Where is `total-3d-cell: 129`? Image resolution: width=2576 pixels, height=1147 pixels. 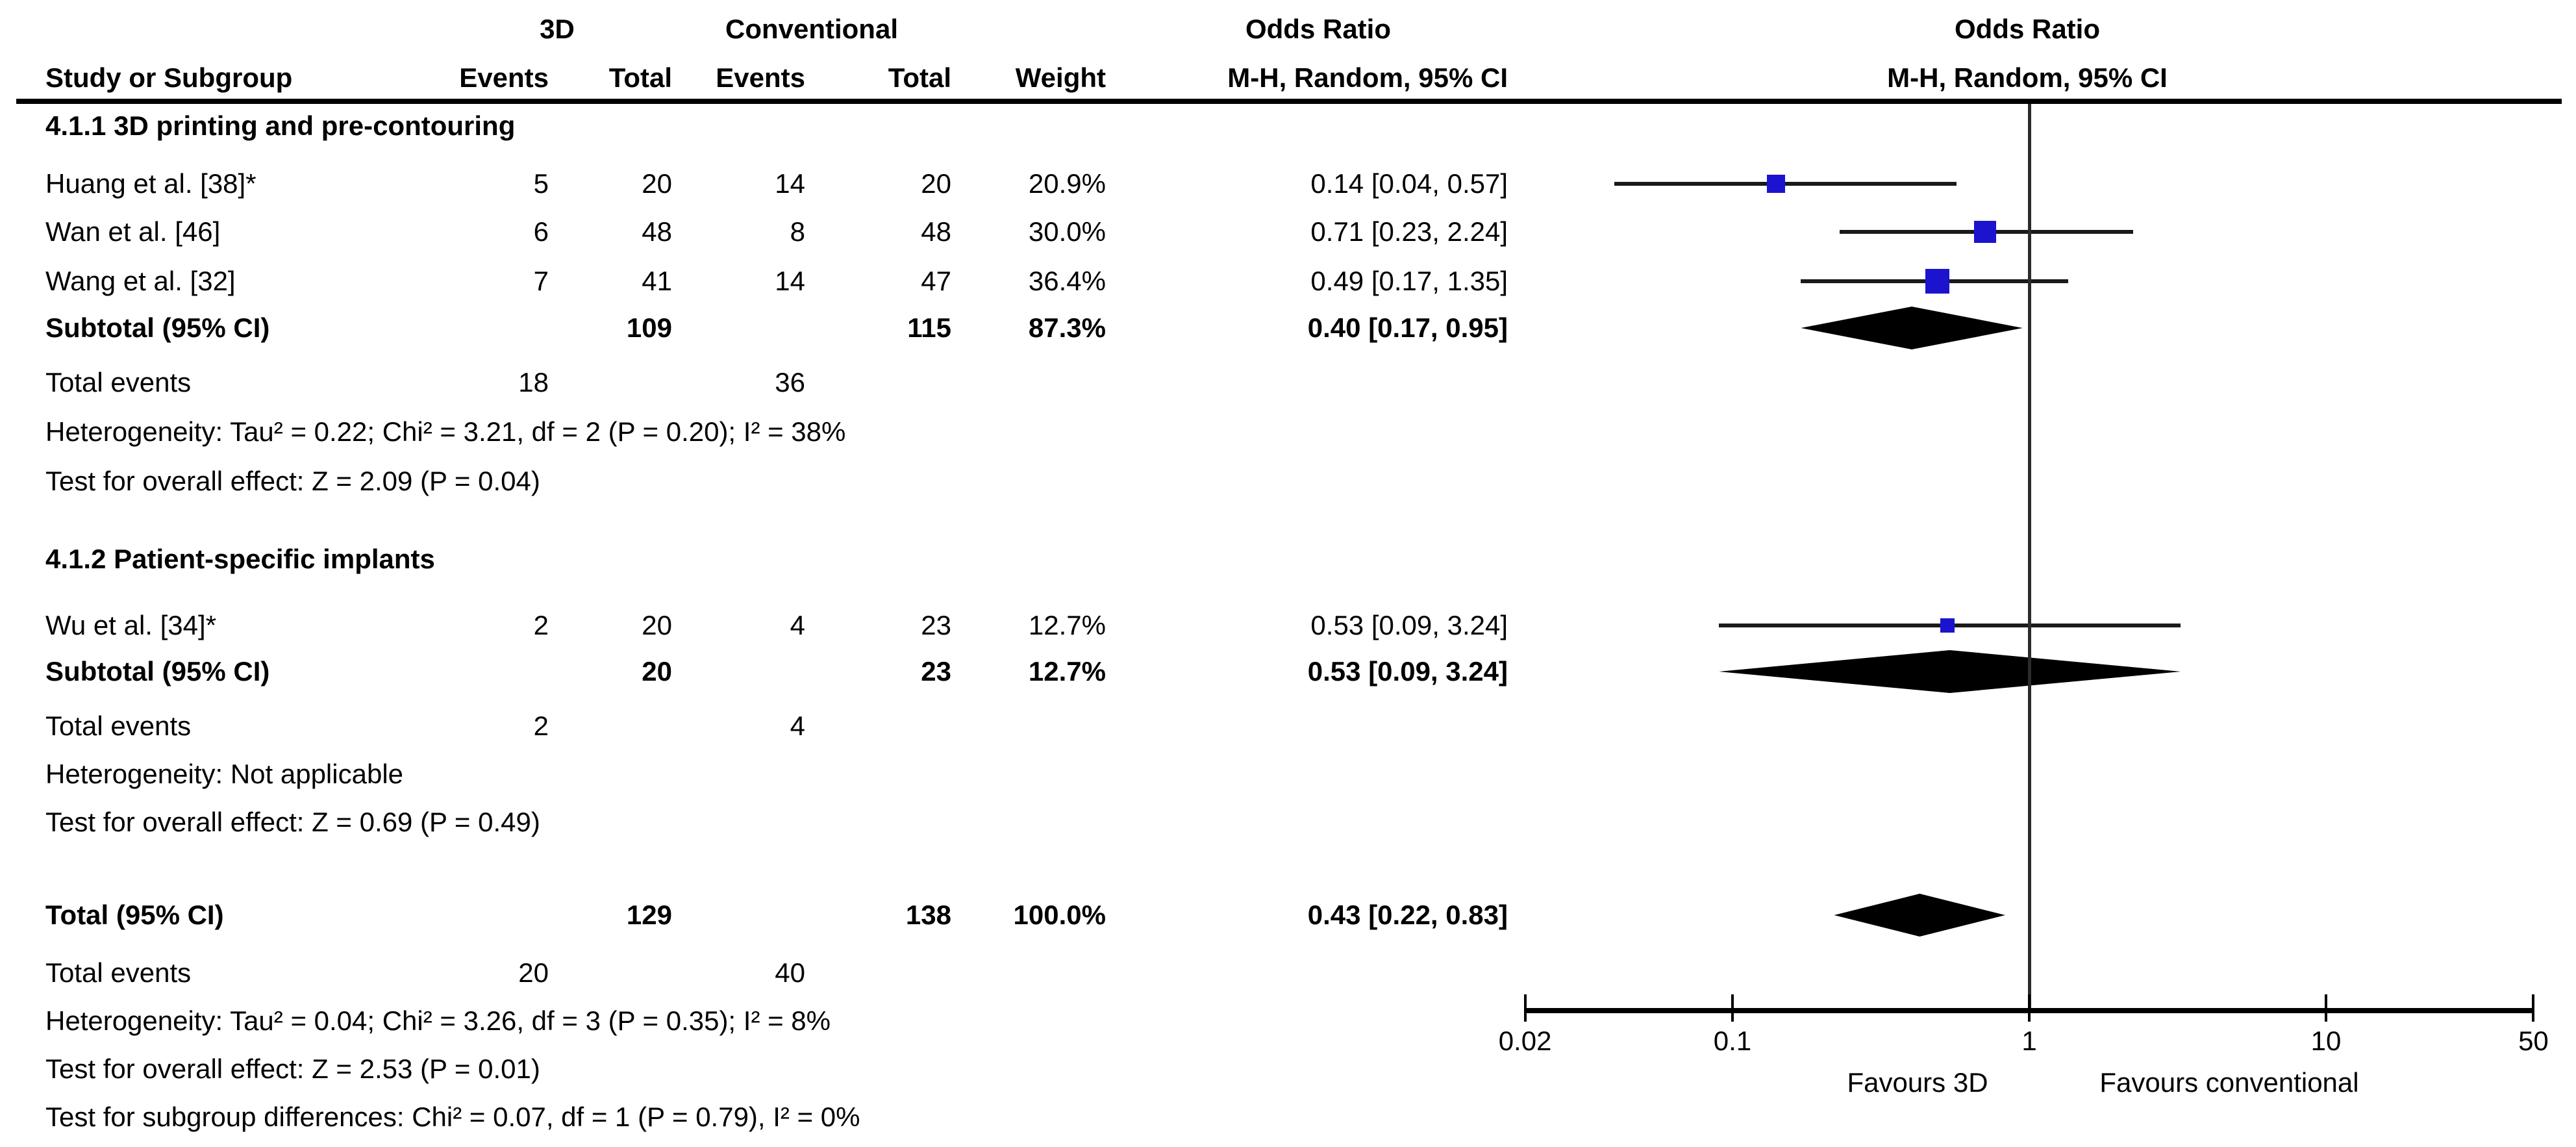
total-3d-cell: 129 is located at coordinates (649, 915).